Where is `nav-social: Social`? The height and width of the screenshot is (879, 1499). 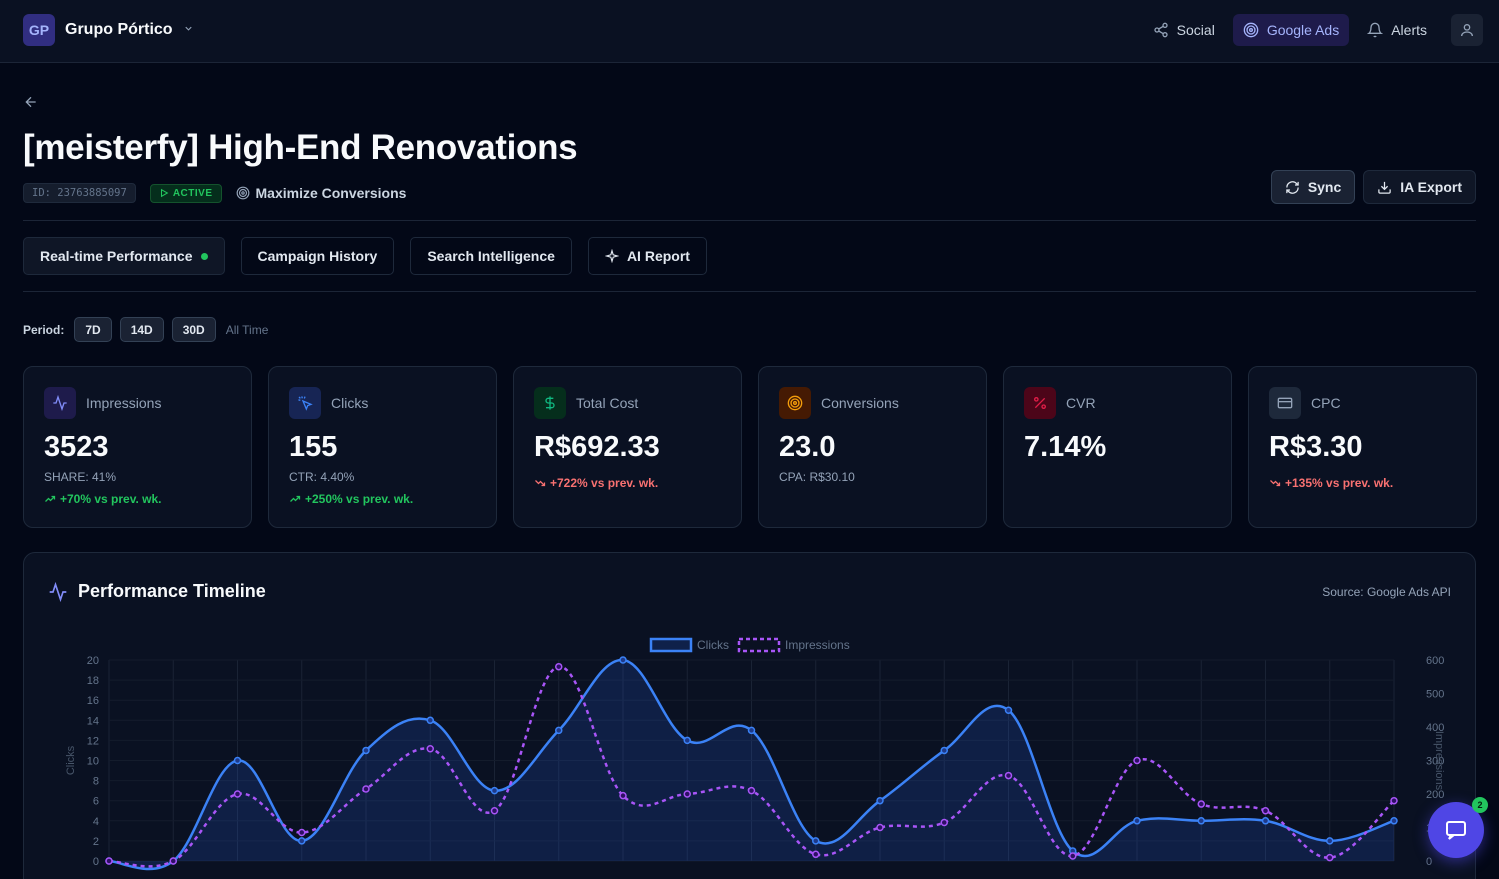 nav-social: Social is located at coordinates (1184, 30).